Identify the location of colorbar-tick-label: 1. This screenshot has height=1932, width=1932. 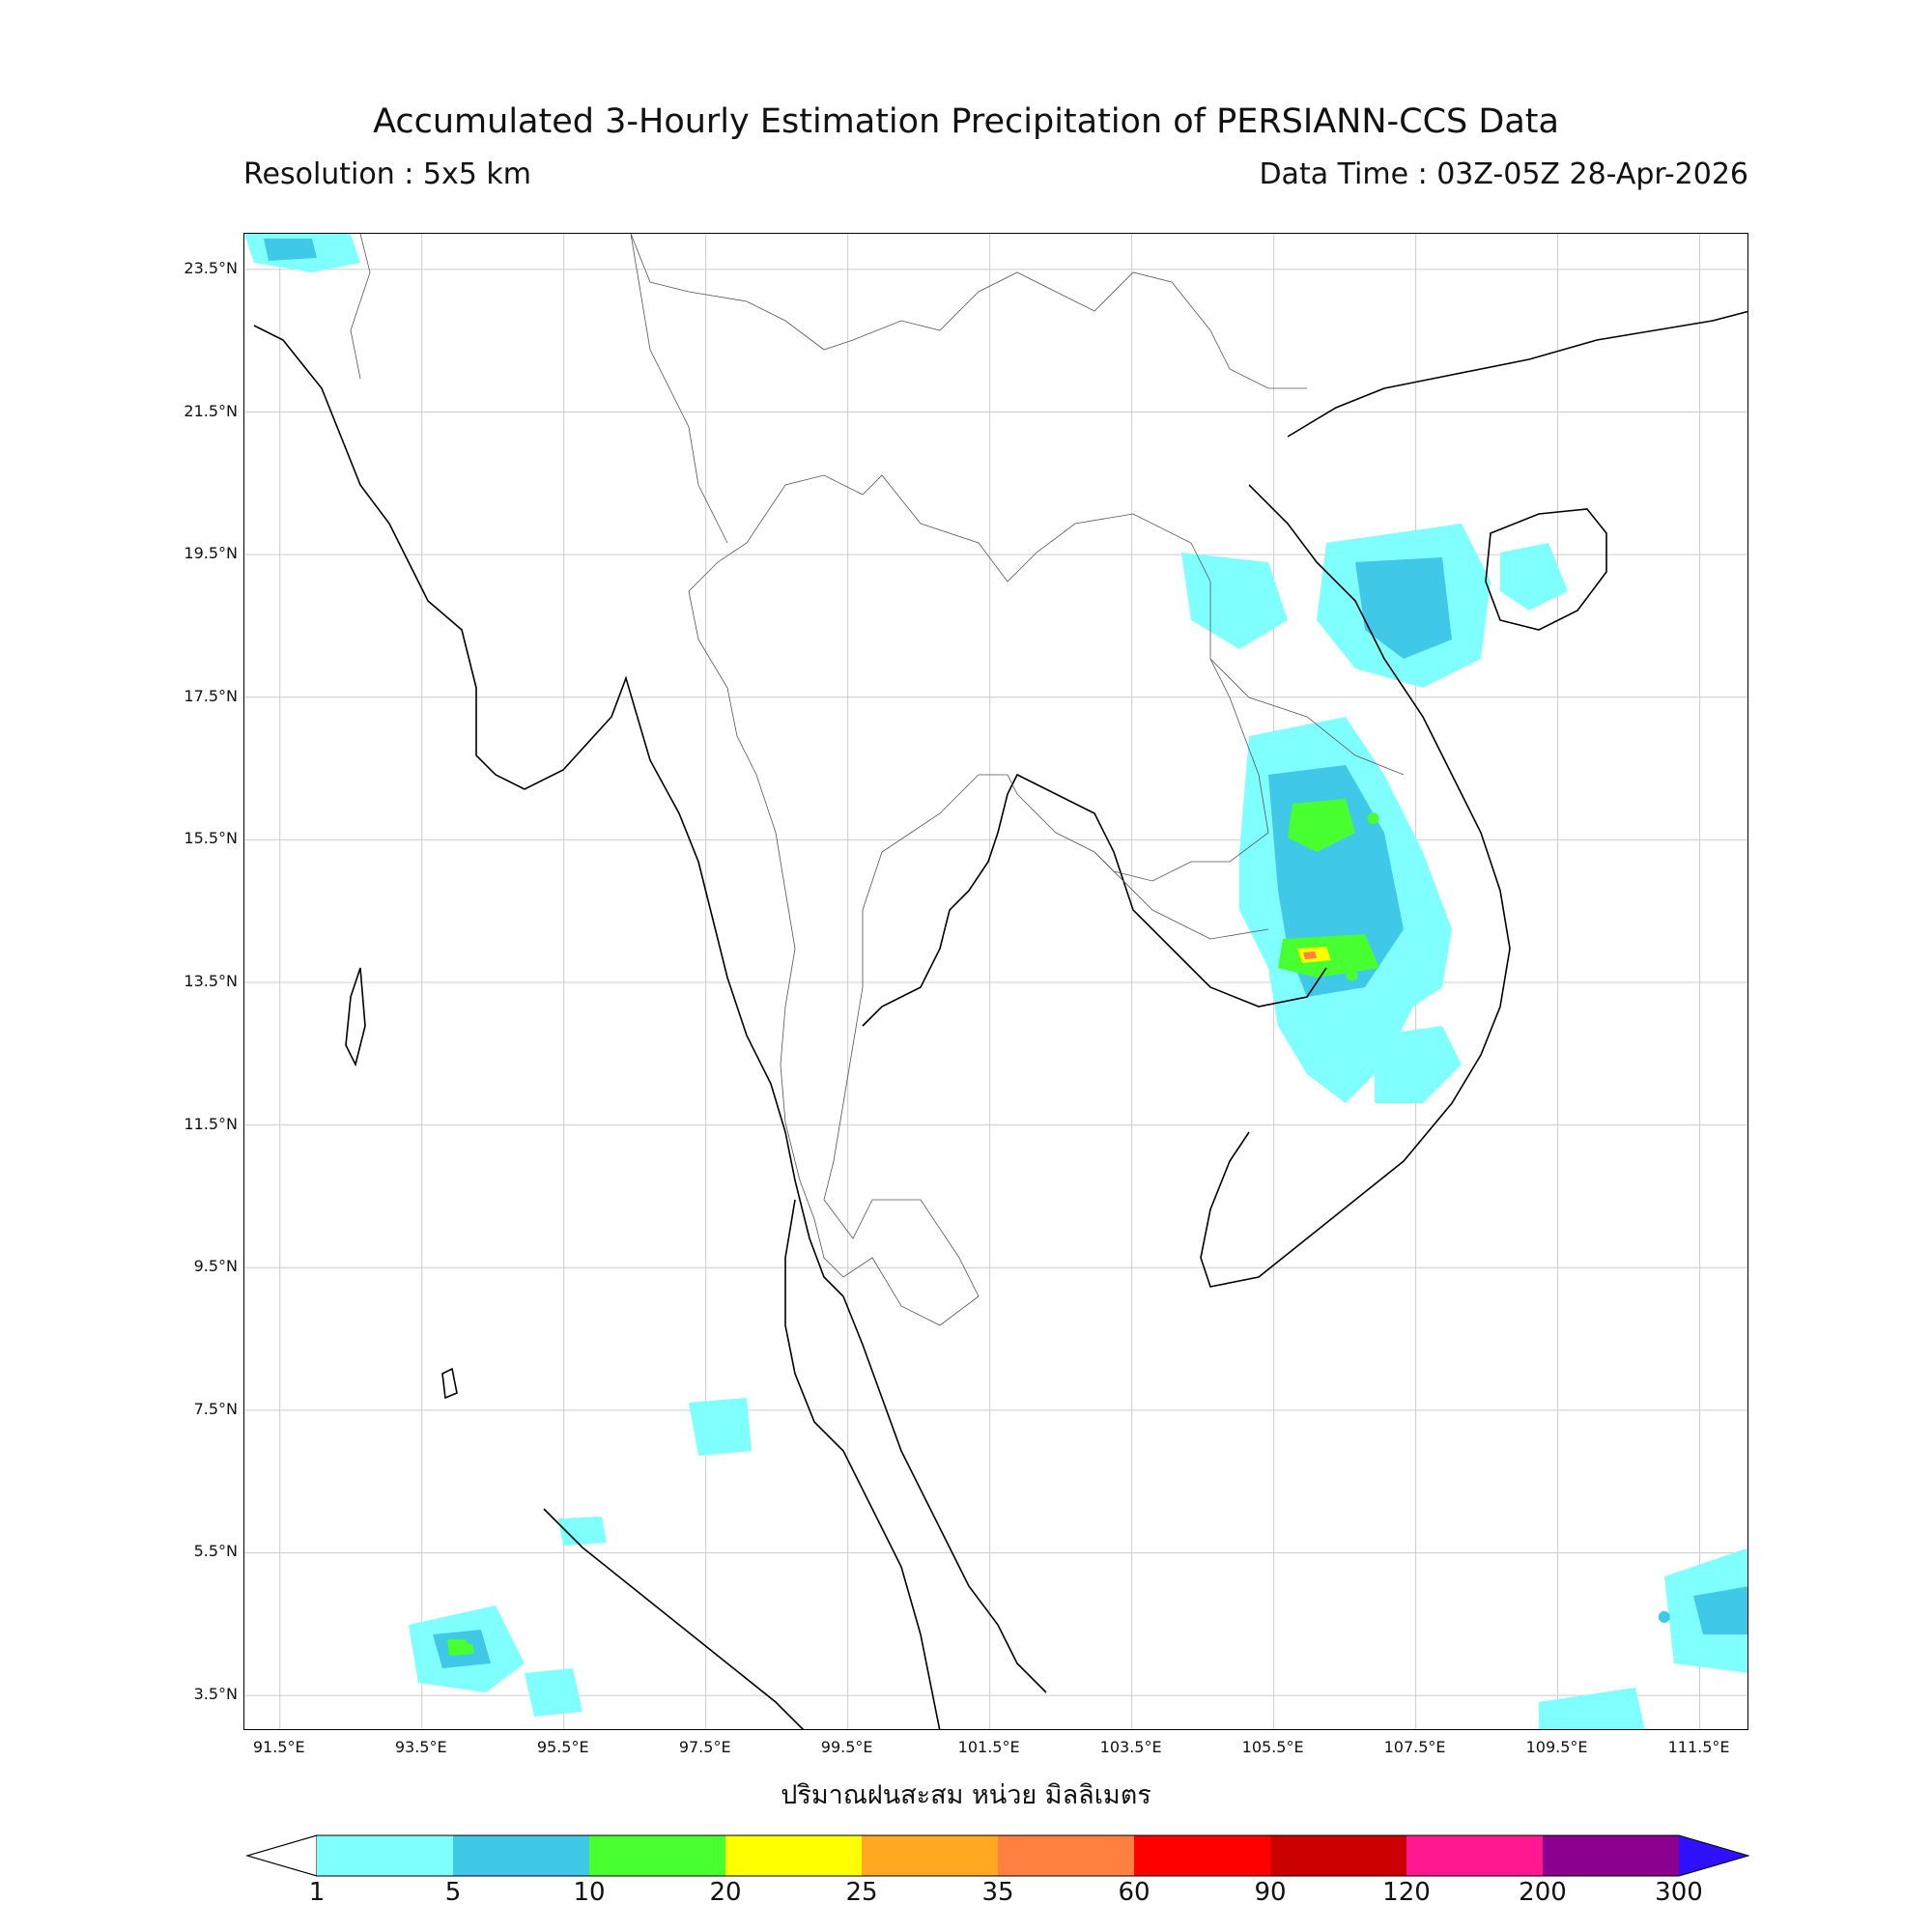
(317, 1892).